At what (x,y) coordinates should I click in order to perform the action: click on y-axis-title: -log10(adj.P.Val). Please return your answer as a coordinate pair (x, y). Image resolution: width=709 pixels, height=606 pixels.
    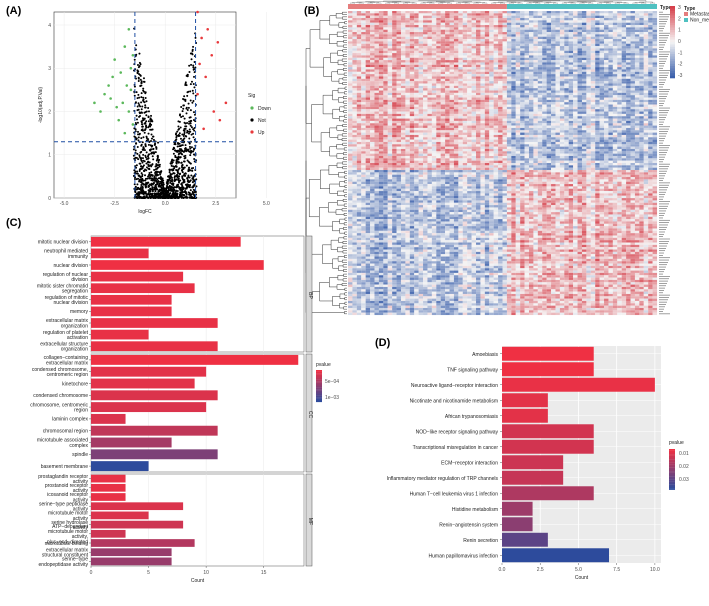
    Looking at the image, I should click on (41, 105).